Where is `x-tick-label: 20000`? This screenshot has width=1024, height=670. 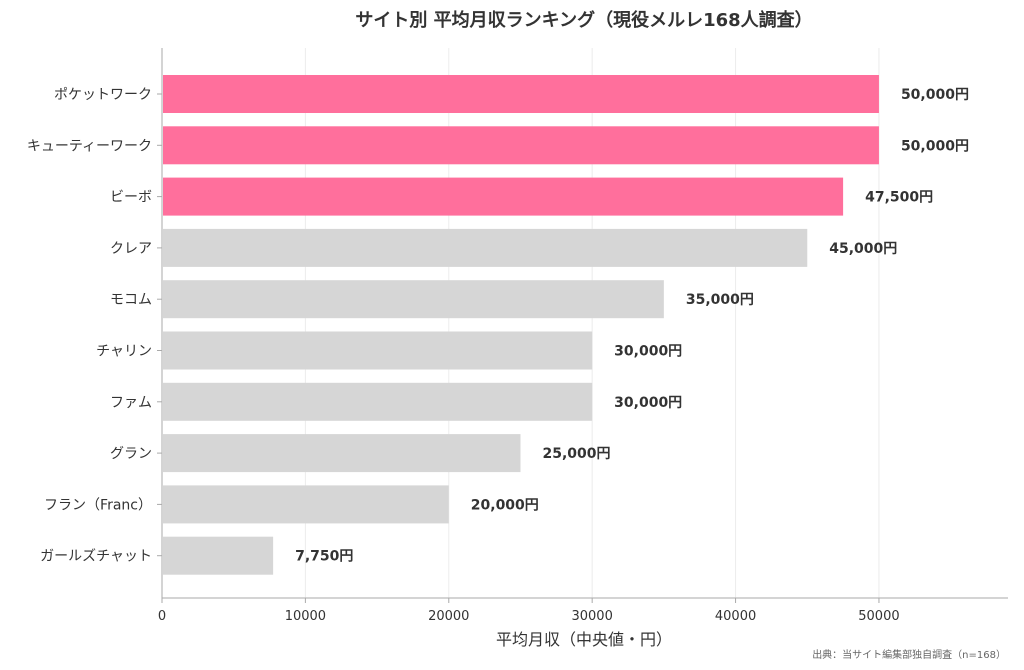 x-tick-label: 20000 is located at coordinates (448, 616).